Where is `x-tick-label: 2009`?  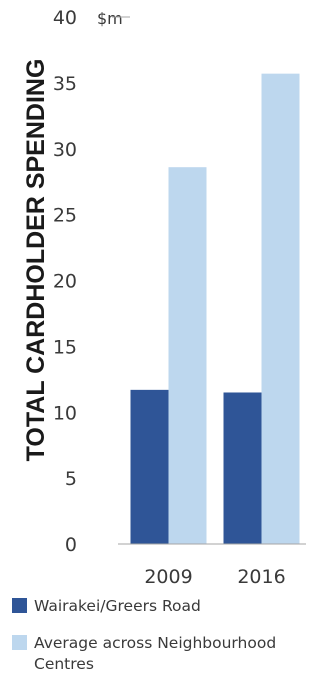 x-tick-label: 2009 is located at coordinates (168, 577).